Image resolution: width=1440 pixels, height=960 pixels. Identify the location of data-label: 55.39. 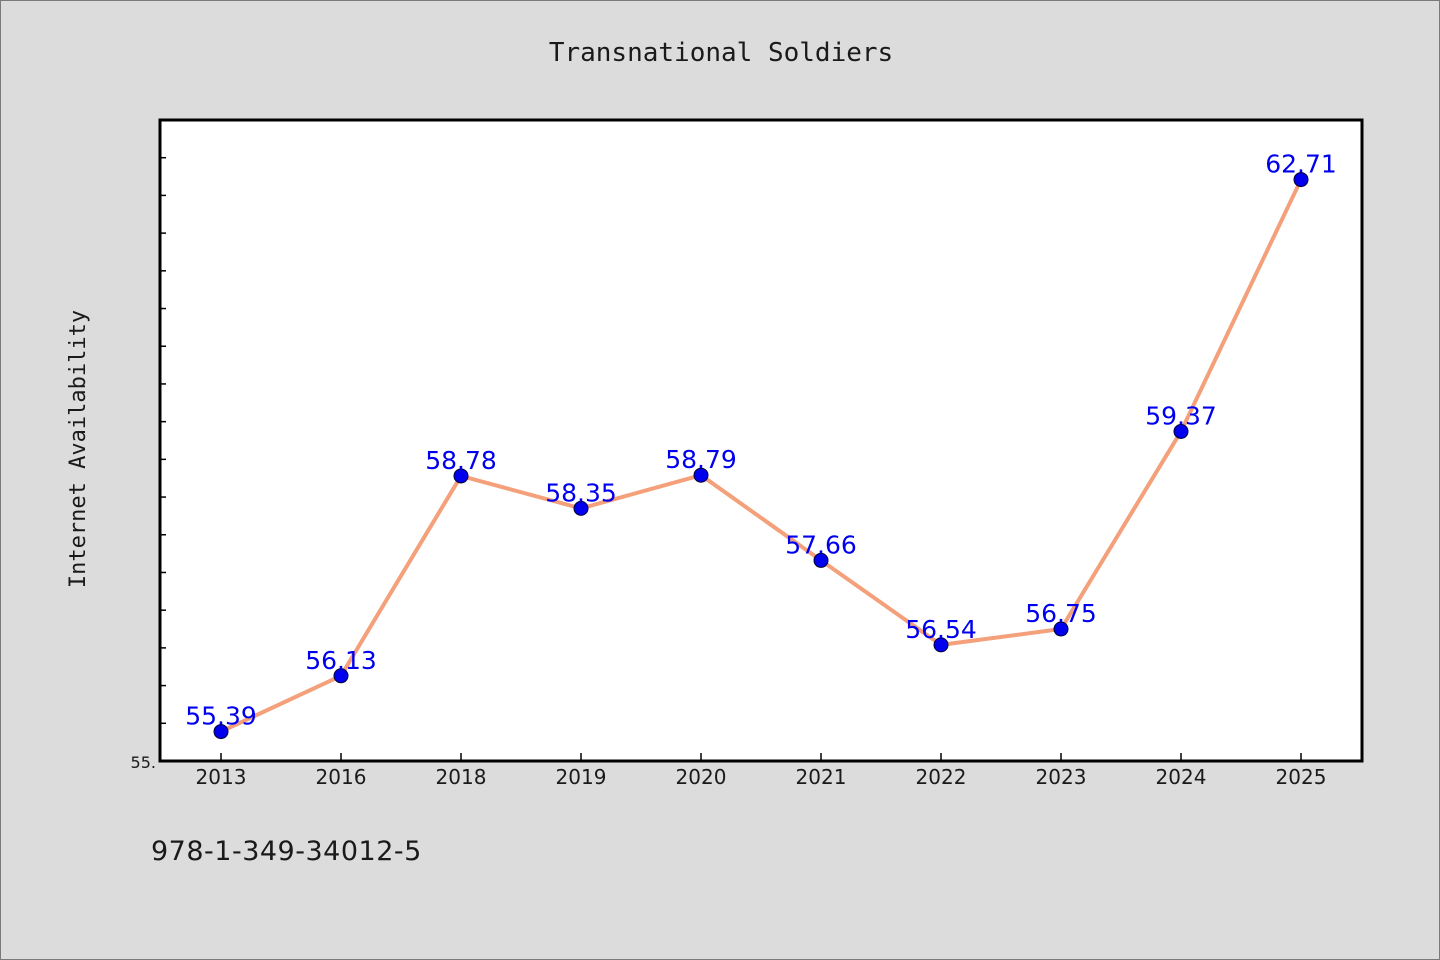
(221, 716).